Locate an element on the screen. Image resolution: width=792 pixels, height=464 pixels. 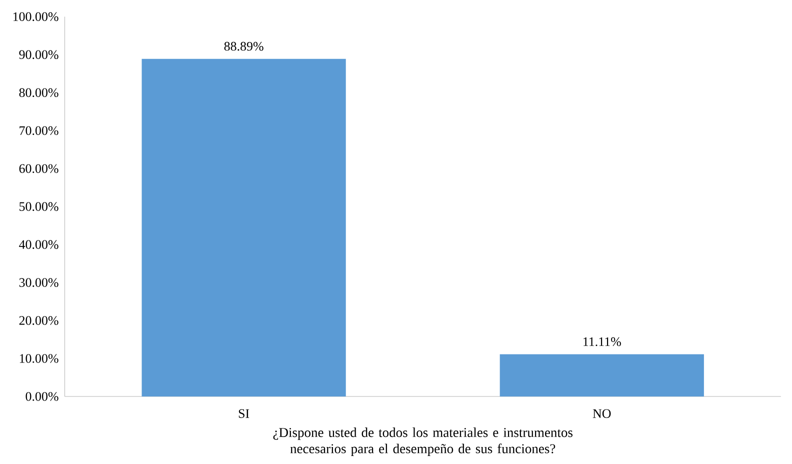
y-tick-label: 40.00% is located at coordinates (38, 244).